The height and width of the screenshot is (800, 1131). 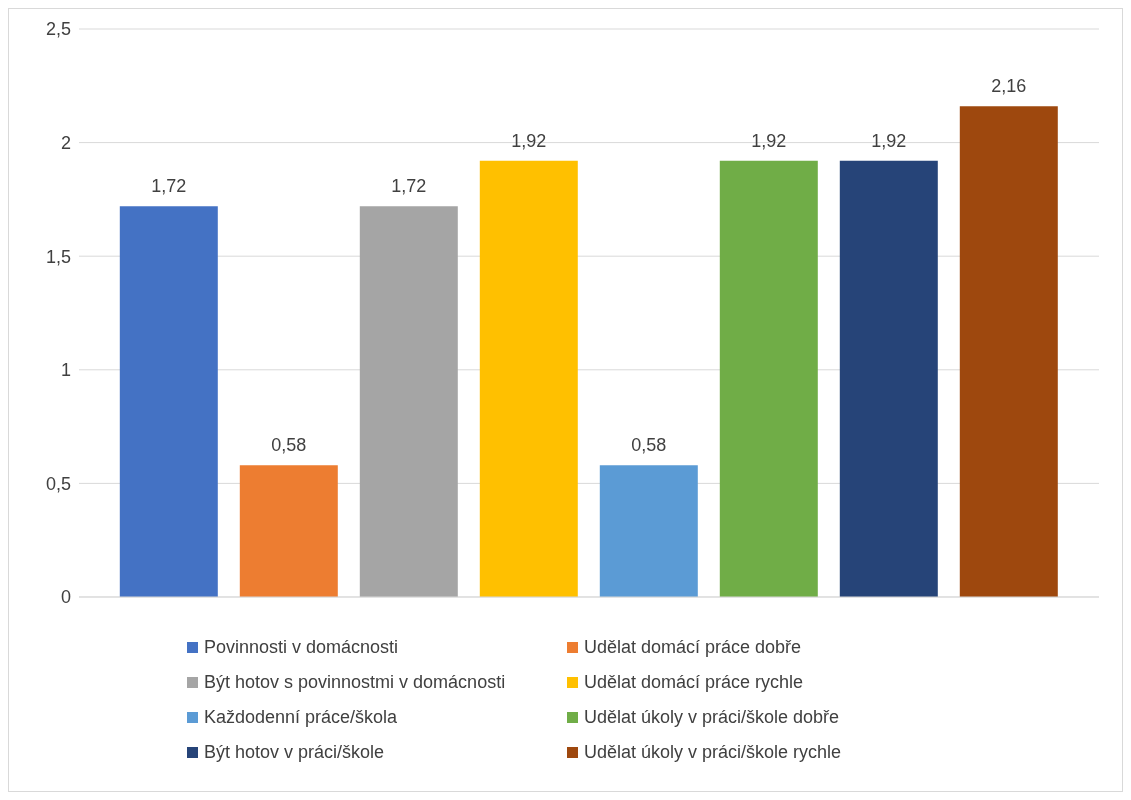 I want to click on legend-label: Udělat úkoly v práci/škole dobře, so click(x=712, y=717).